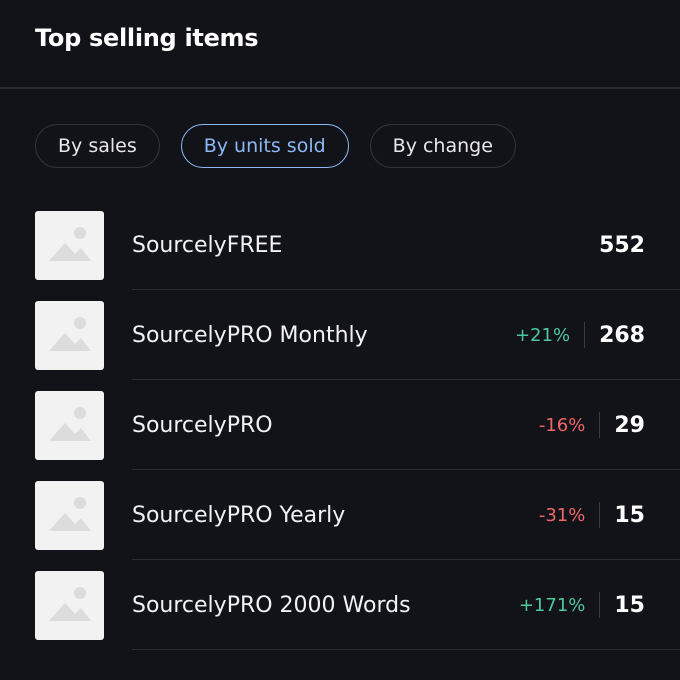 The image size is (680, 680). I want to click on change: +171%, so click(552, 605).